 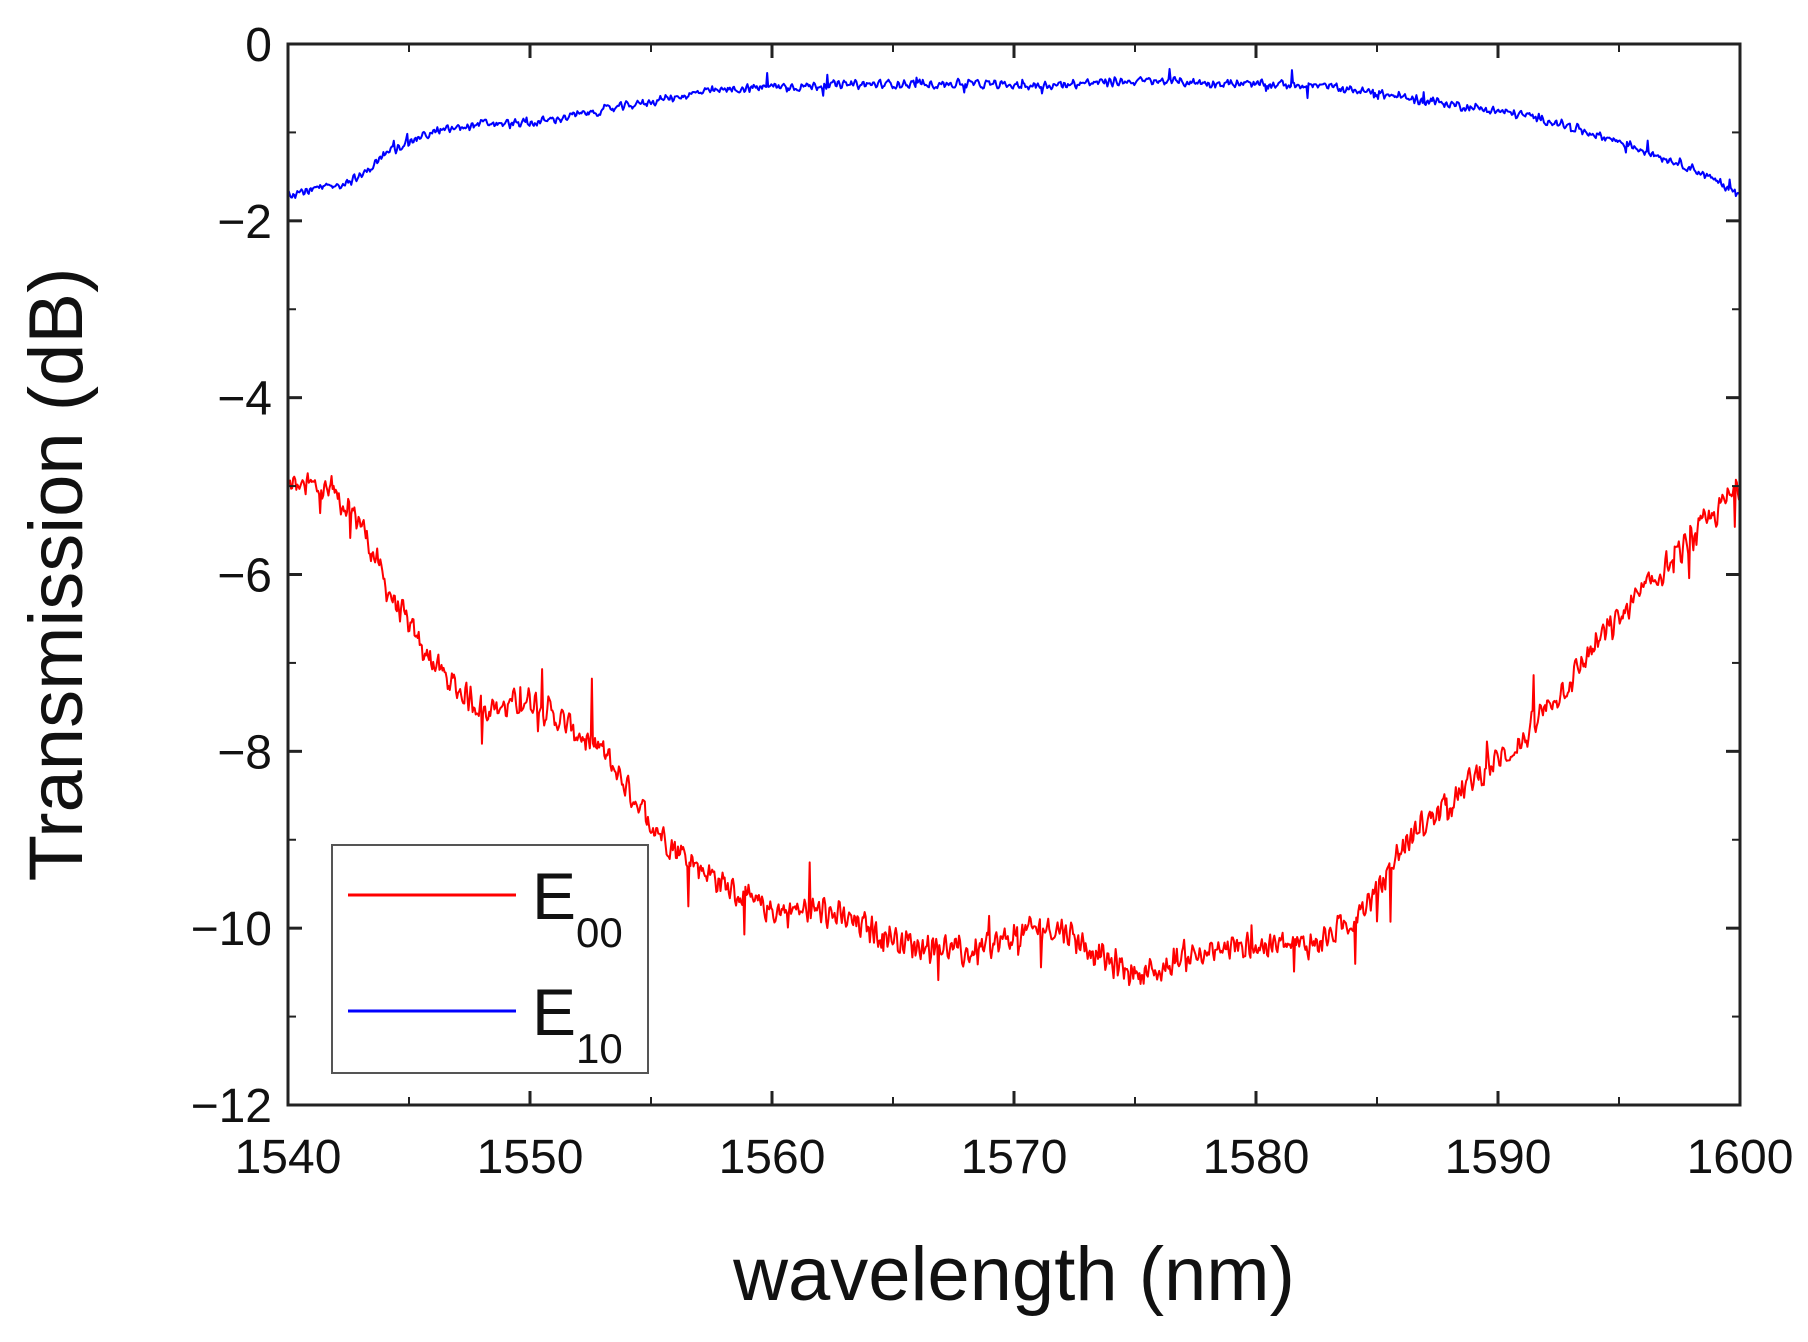 I want to click on x-tick-label: 1570, so click(x=1014, y=1157).